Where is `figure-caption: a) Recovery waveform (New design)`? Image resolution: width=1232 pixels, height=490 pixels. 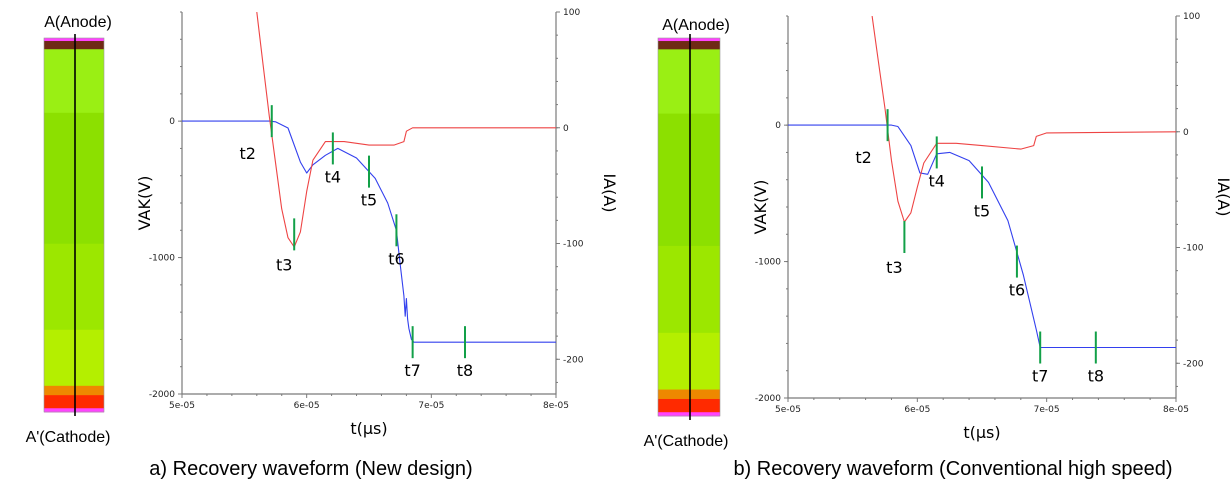 figure-caption: a) Recovery waveform (New design) is located at coordinates (310, 469).